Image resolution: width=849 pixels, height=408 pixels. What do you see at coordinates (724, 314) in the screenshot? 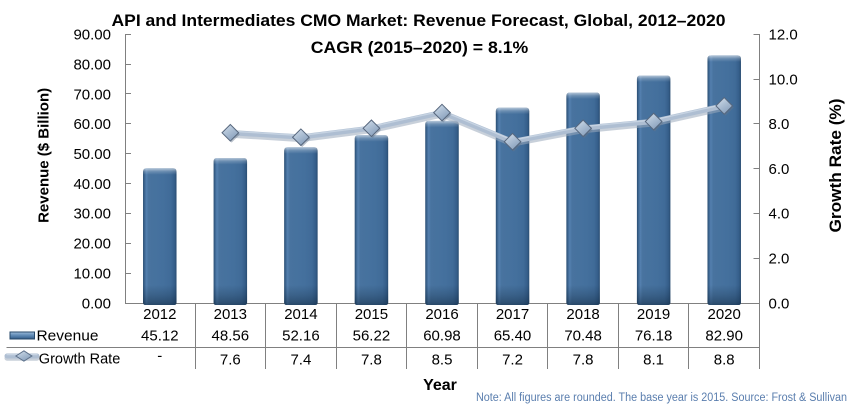
I see `svg-text: 2020` at bounding box center [724, 314].